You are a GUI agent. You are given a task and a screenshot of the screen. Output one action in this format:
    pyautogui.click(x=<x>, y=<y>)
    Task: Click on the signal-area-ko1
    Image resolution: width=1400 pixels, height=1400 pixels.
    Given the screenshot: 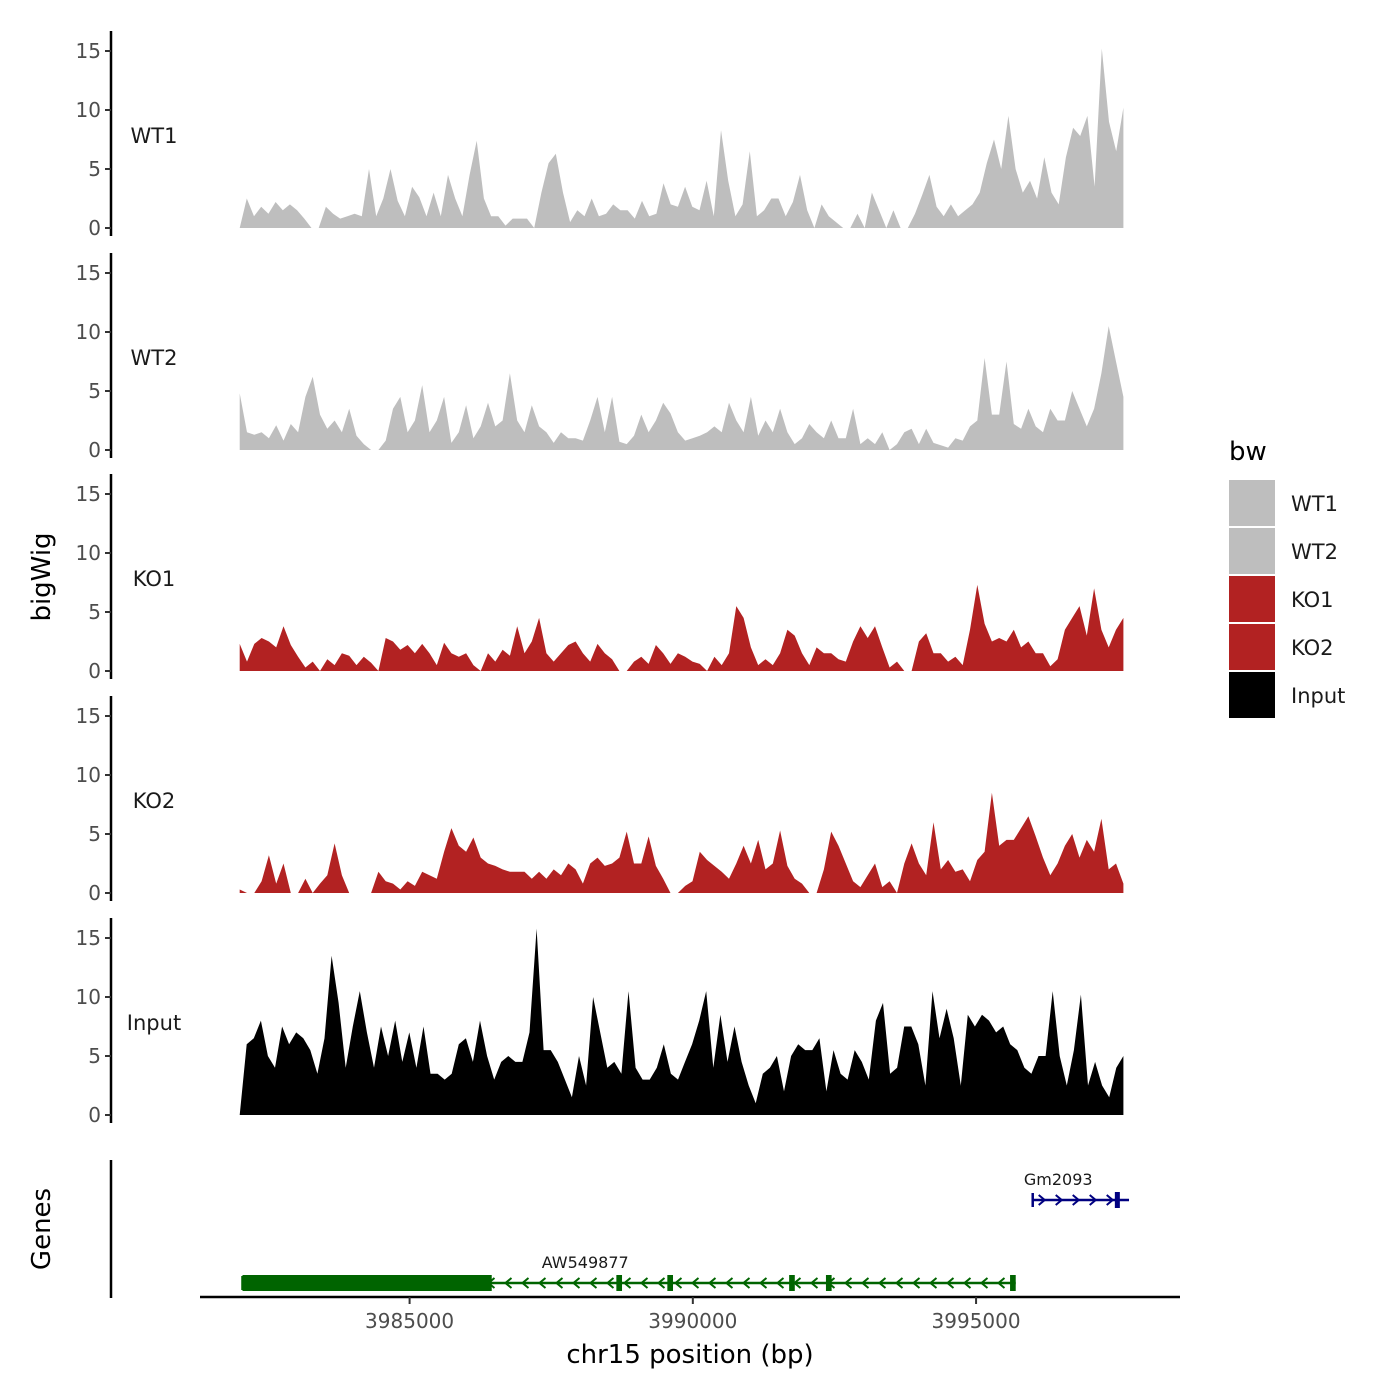 What is the action you would take?
    pyautogui.click(x=681, y=627)
    